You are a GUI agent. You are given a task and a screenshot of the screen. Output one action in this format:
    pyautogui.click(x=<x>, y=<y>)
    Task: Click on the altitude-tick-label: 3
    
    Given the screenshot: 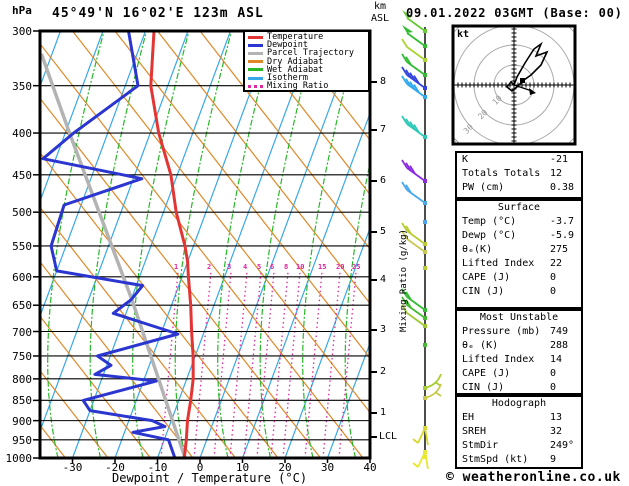 What is the action you would take?
    pyautogui.click(x=383, y=329)
    